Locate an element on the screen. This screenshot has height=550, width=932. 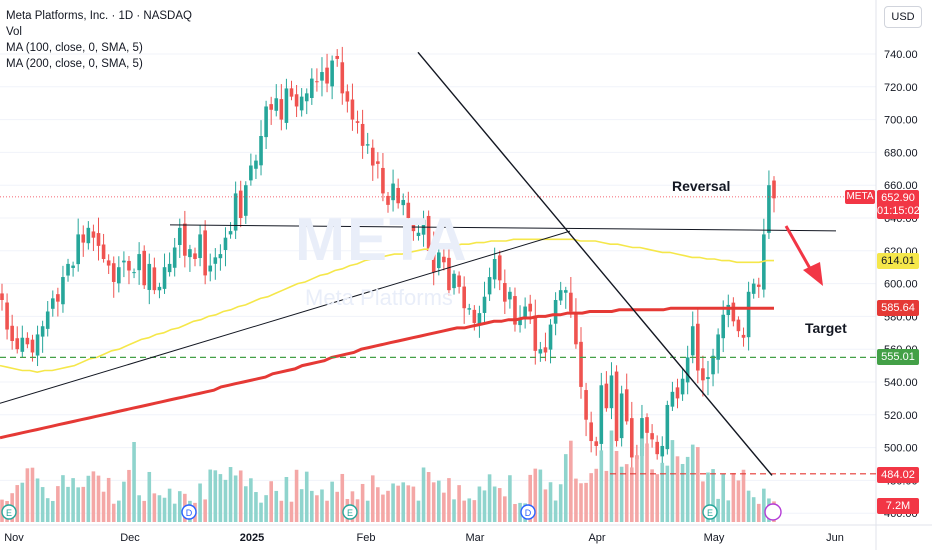
lightning-icon is located at coordinates (773, 512).